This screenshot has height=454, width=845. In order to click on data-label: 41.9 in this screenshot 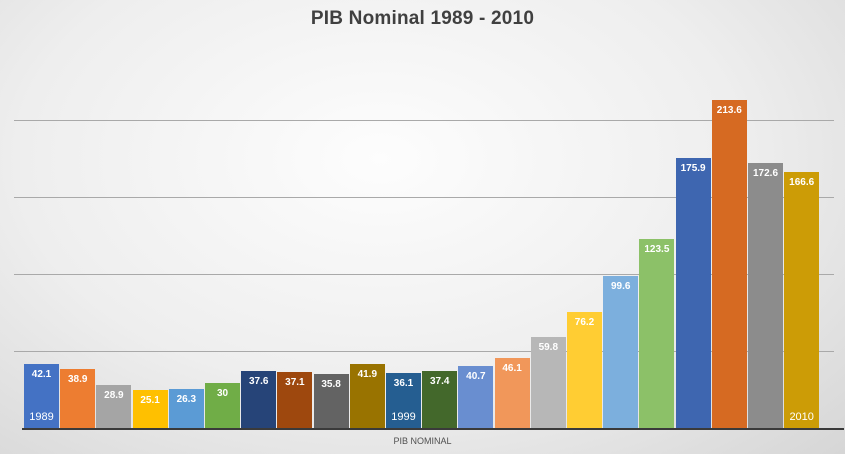, I will do `click(367, 375)`.